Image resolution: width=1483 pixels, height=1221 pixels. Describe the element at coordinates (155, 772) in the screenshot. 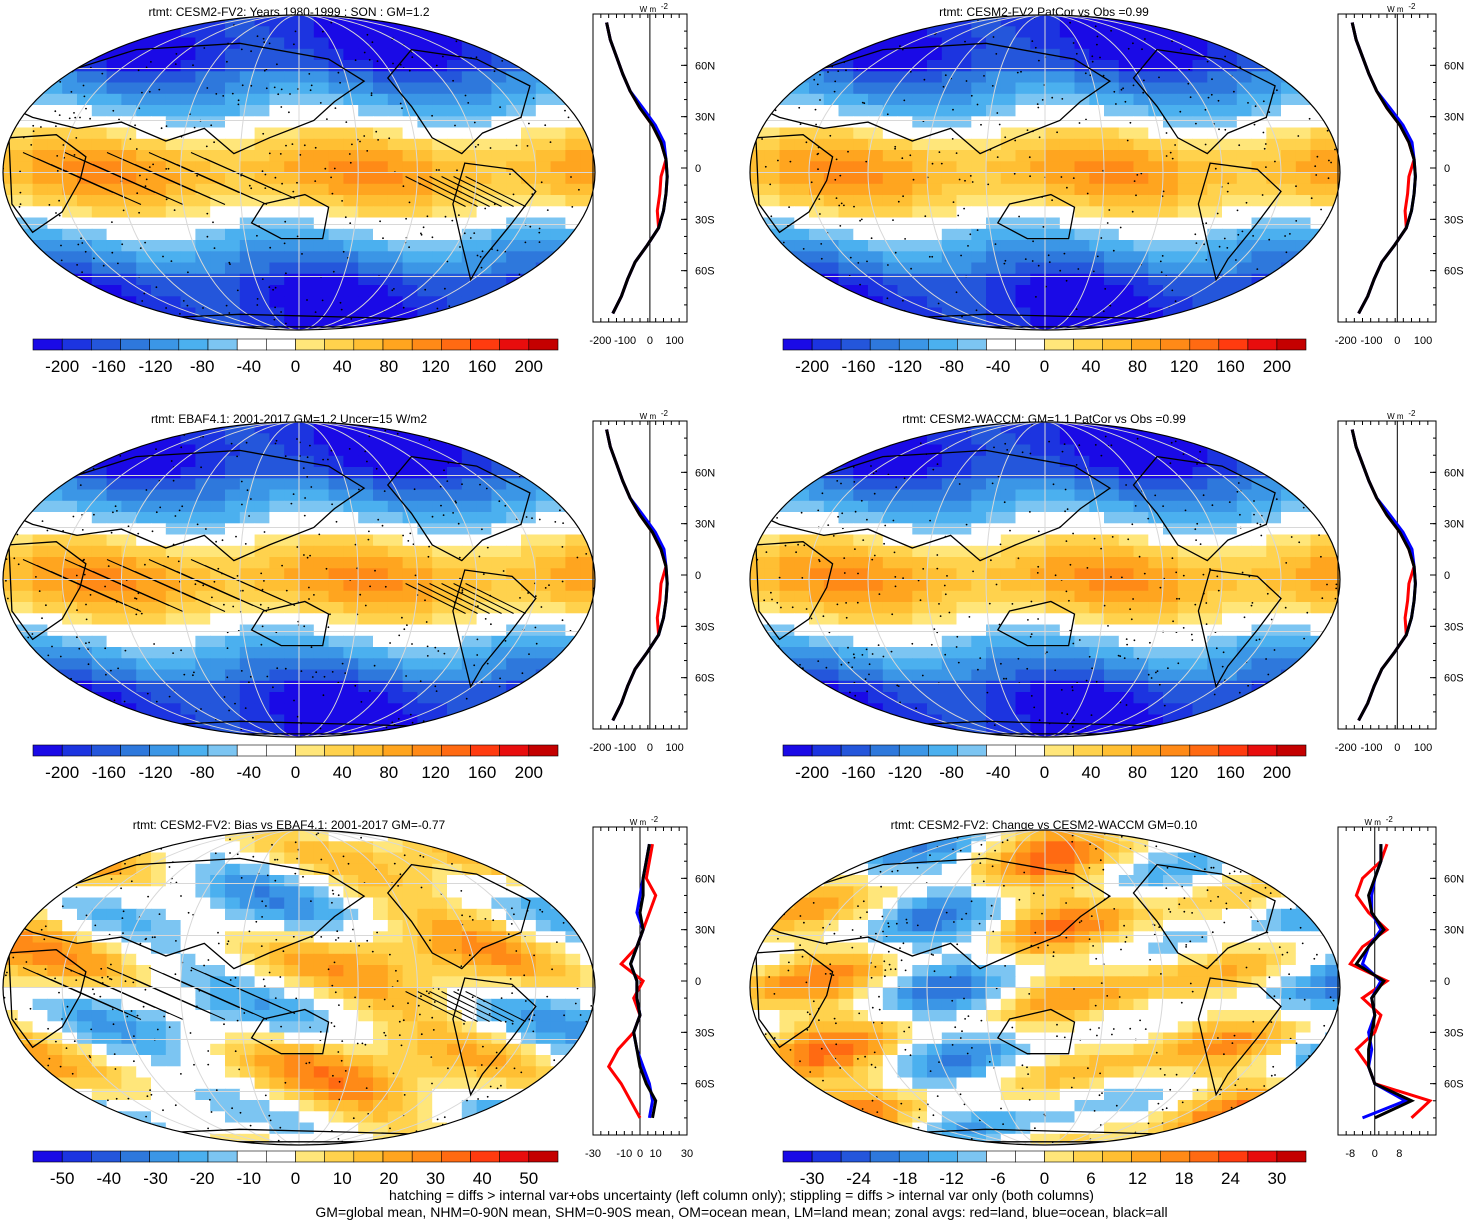

I see `colorbar-label: -120` at that location.